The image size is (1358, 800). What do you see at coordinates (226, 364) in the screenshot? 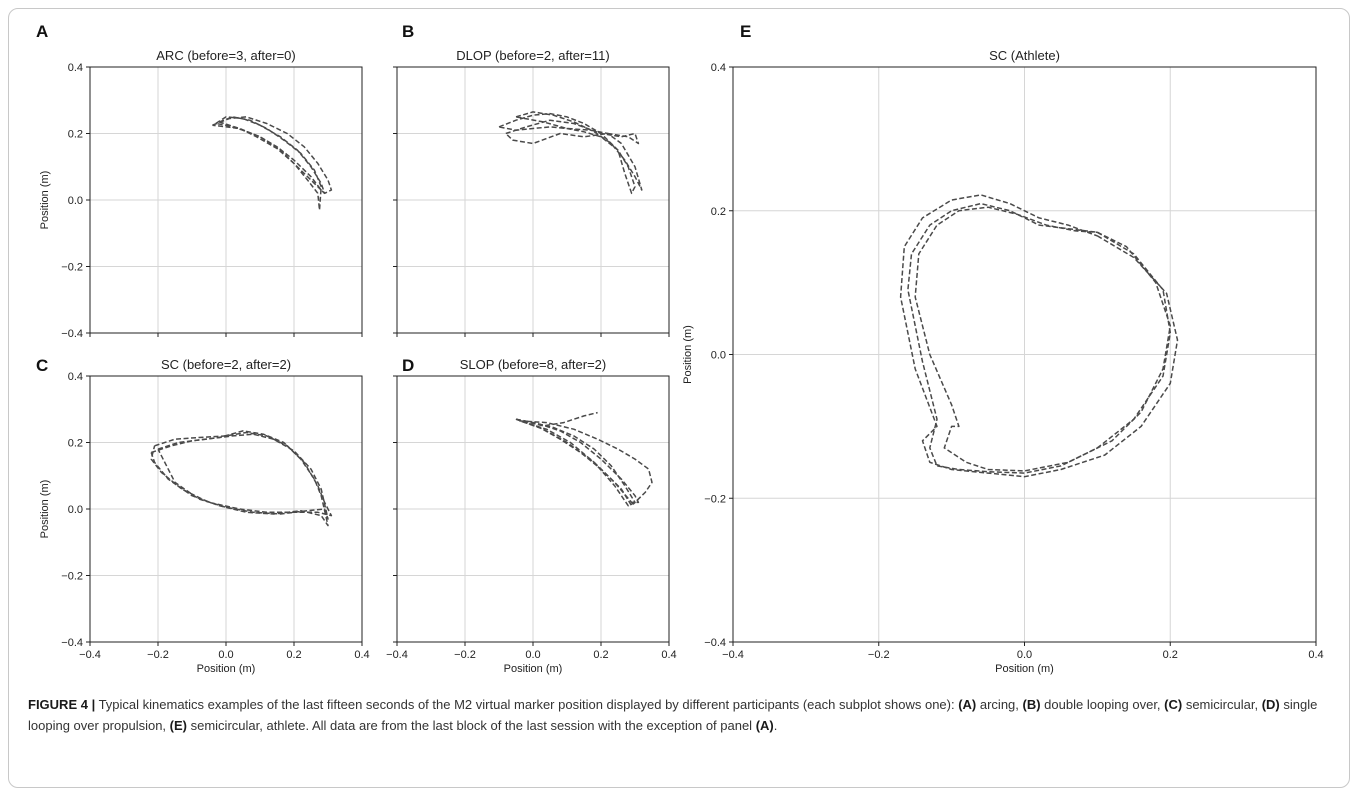
I see `panel-title: SC (before=2, after=2)` at bounding box center [226, 364].